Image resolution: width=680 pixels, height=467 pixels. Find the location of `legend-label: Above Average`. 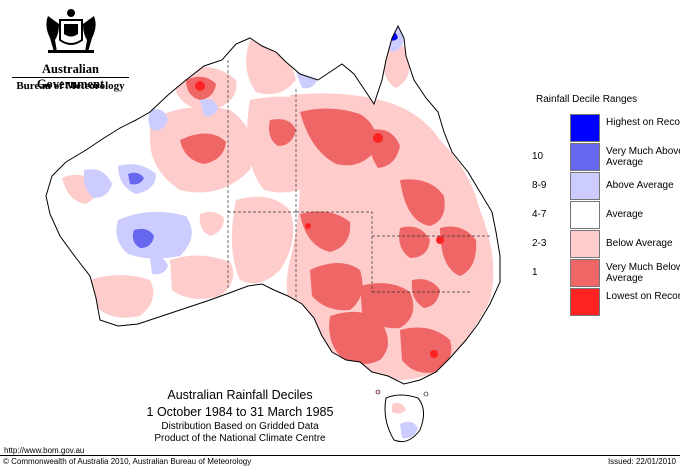

legend-label: Above Average is located at coordinates (640, 185).